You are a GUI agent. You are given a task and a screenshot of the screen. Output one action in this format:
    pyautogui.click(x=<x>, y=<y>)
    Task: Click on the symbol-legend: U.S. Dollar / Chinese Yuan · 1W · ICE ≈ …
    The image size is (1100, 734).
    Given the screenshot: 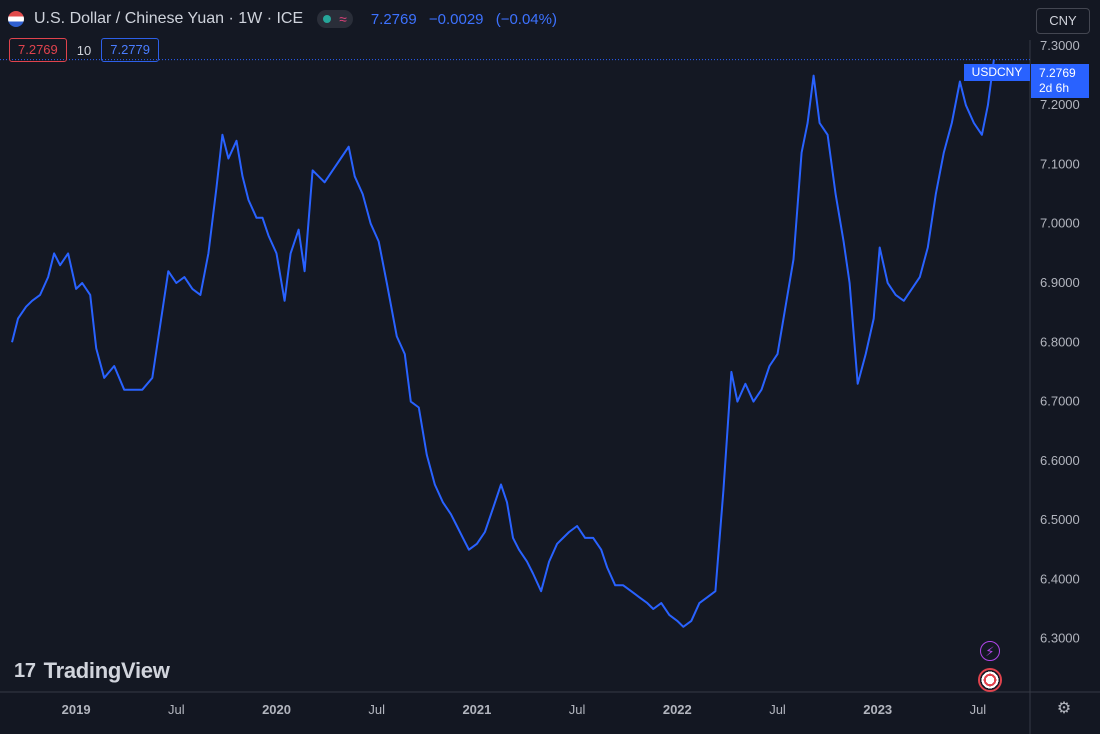 What is the action you would take?
    pyautogui.click(x=286, y=19)
    